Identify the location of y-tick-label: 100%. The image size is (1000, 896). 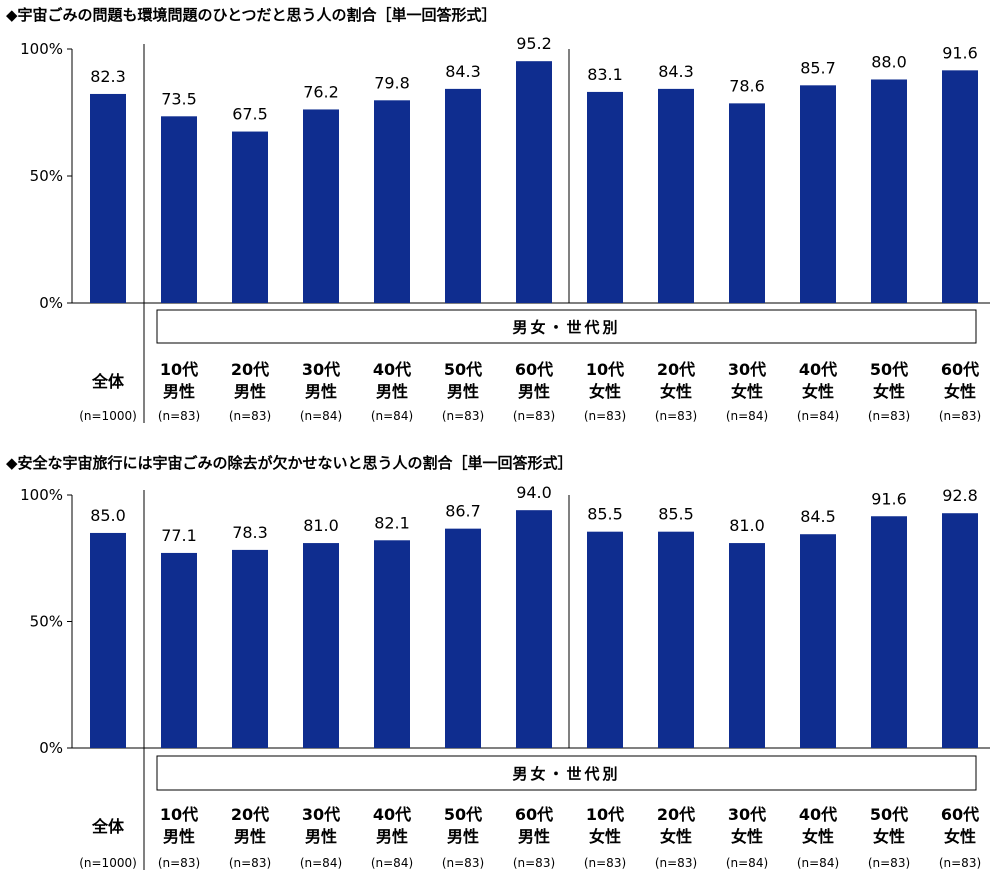
(41, 49).